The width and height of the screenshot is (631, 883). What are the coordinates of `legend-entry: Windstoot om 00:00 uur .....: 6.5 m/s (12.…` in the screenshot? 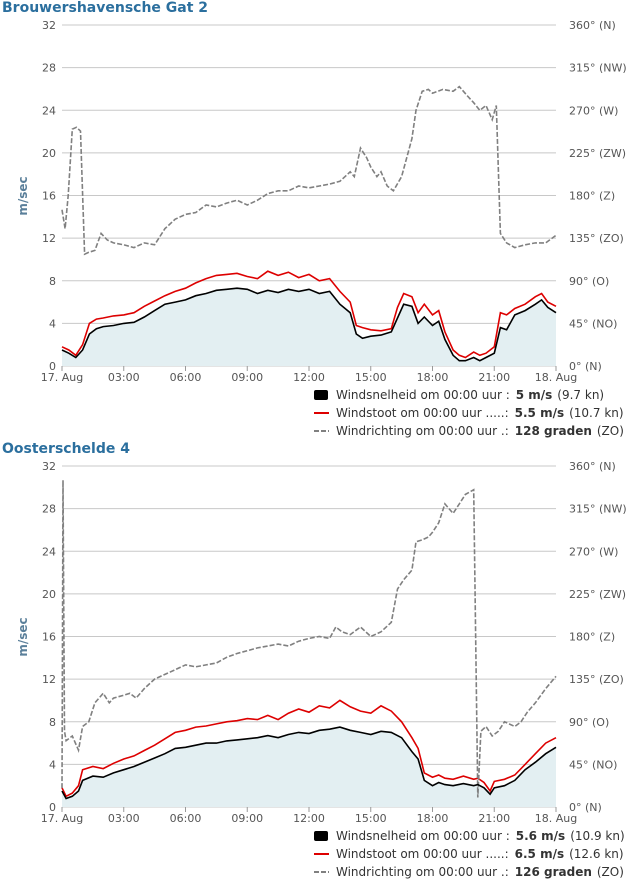 It's located at (480, 854).